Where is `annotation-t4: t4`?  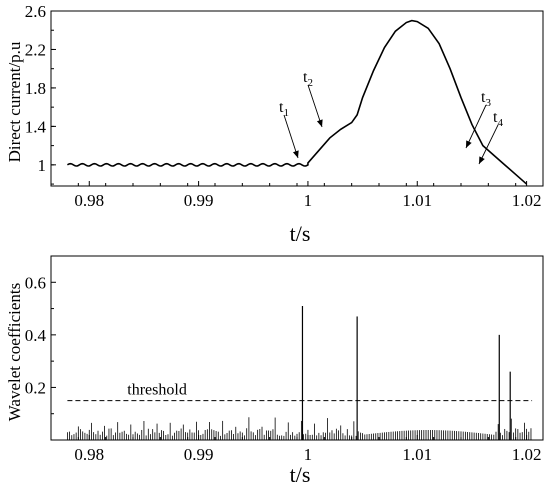
annotation-t4: t4 is located at coordinates (490, 137).